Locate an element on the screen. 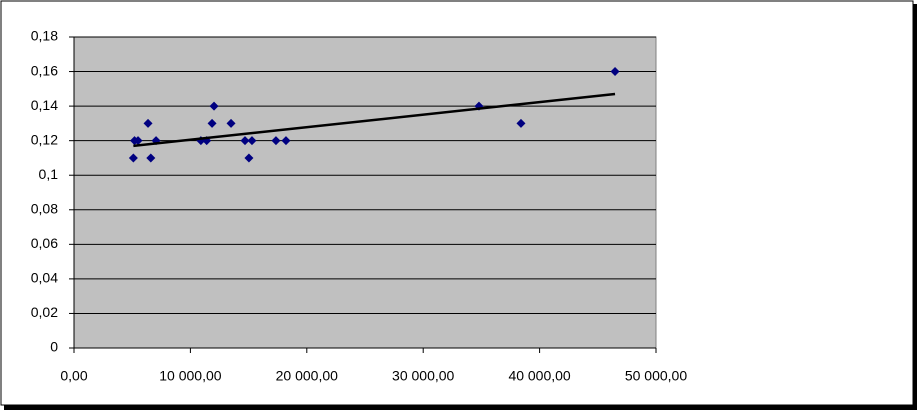  x-tick-label: 40 000,00 is located at coordinates (539, 376).